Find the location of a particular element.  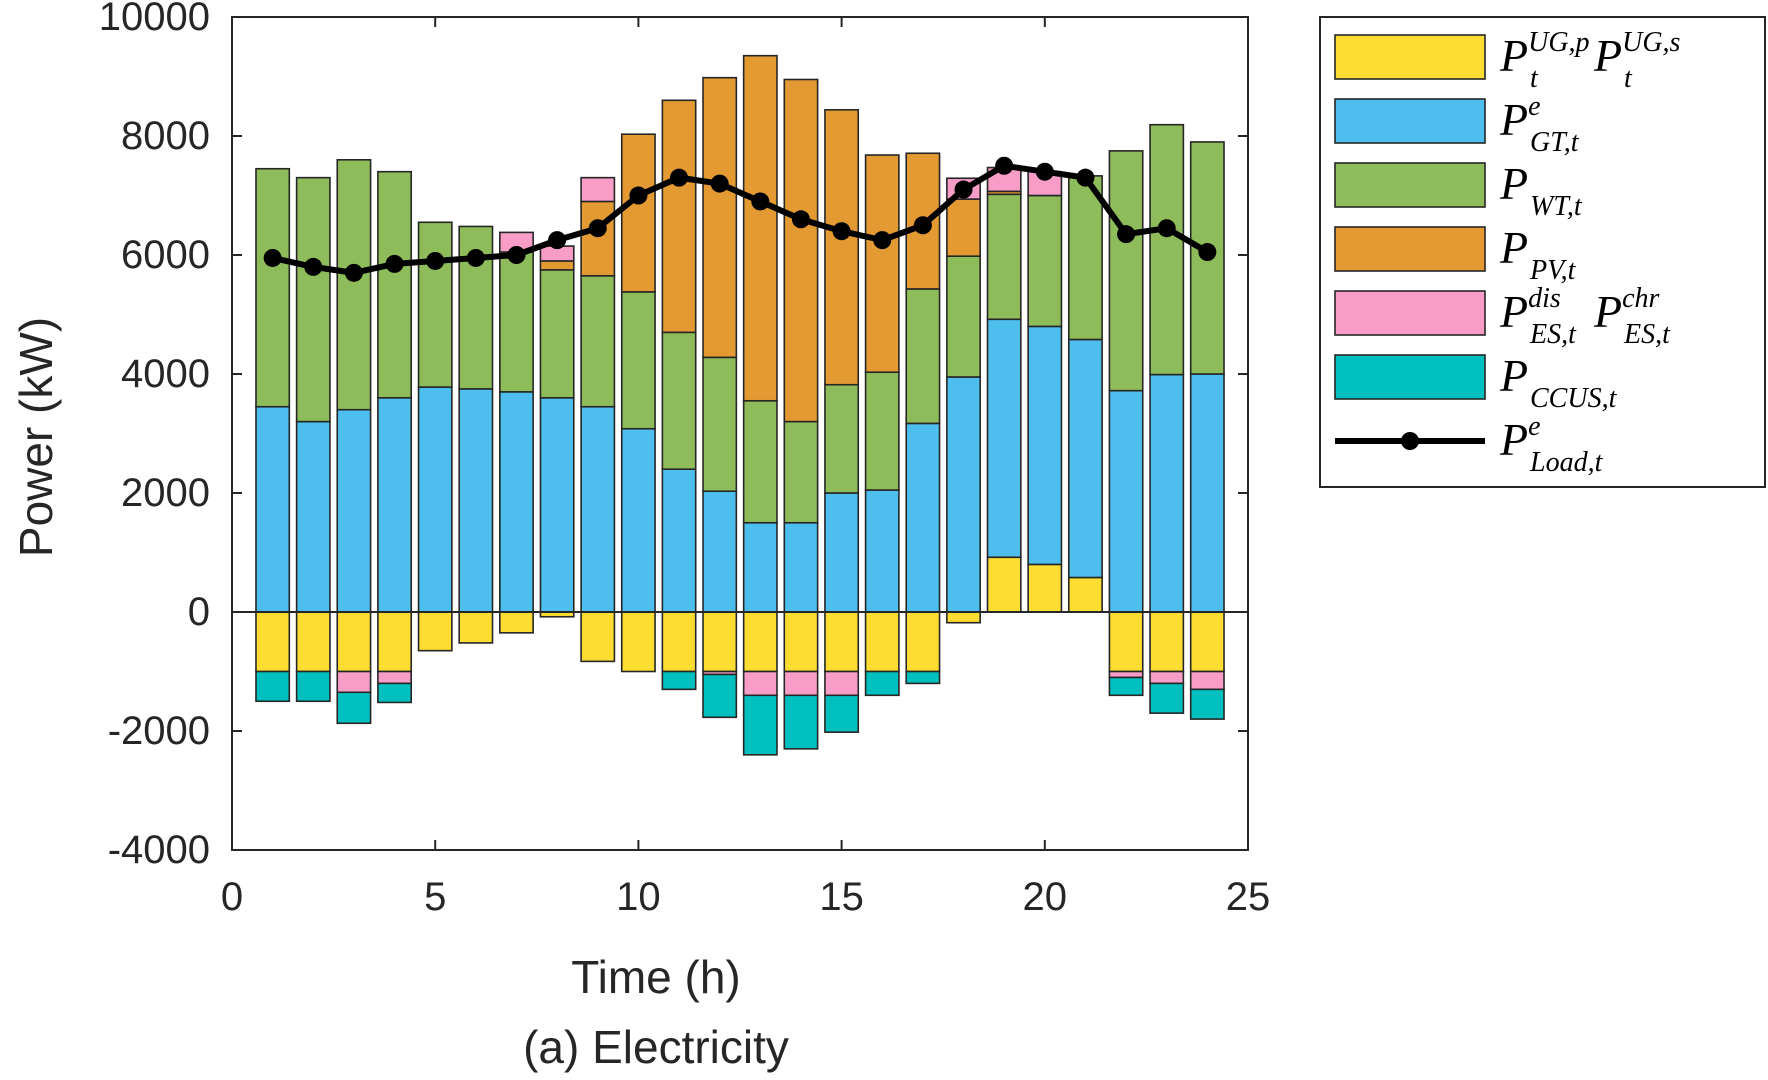

y-tick-label: 6000 is located at coordinates (165, 255).